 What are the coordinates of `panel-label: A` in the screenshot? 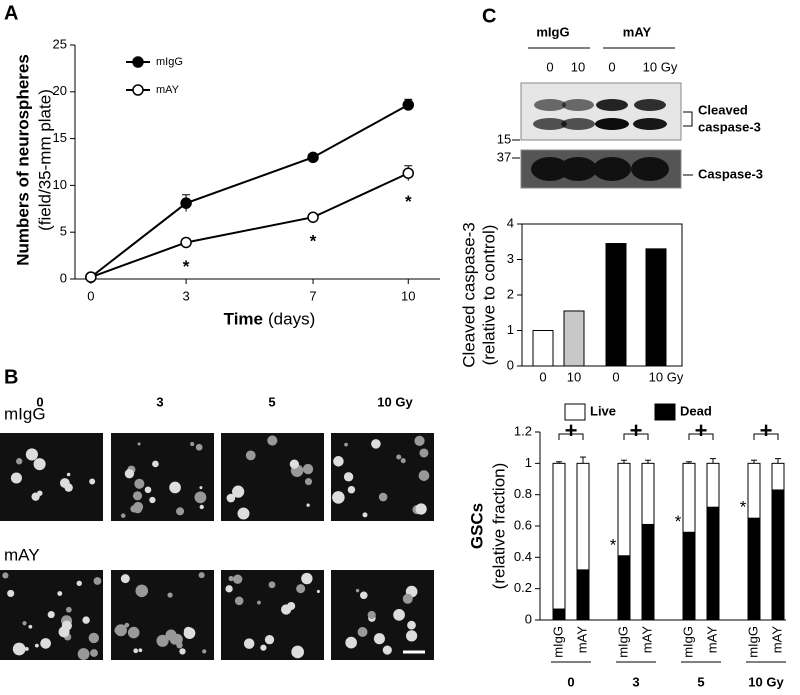 It's located at (11, 13).